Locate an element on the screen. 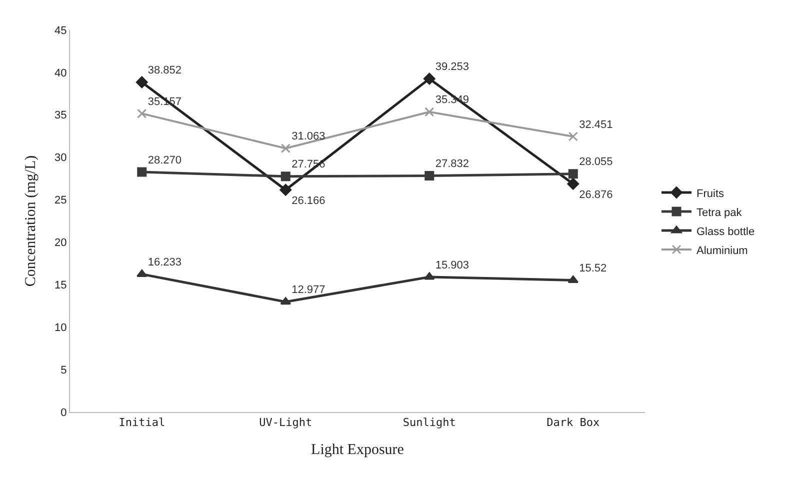 This screenshot has height=482, width=795. data-label: 26.876 is located at coordinates (596, 195).